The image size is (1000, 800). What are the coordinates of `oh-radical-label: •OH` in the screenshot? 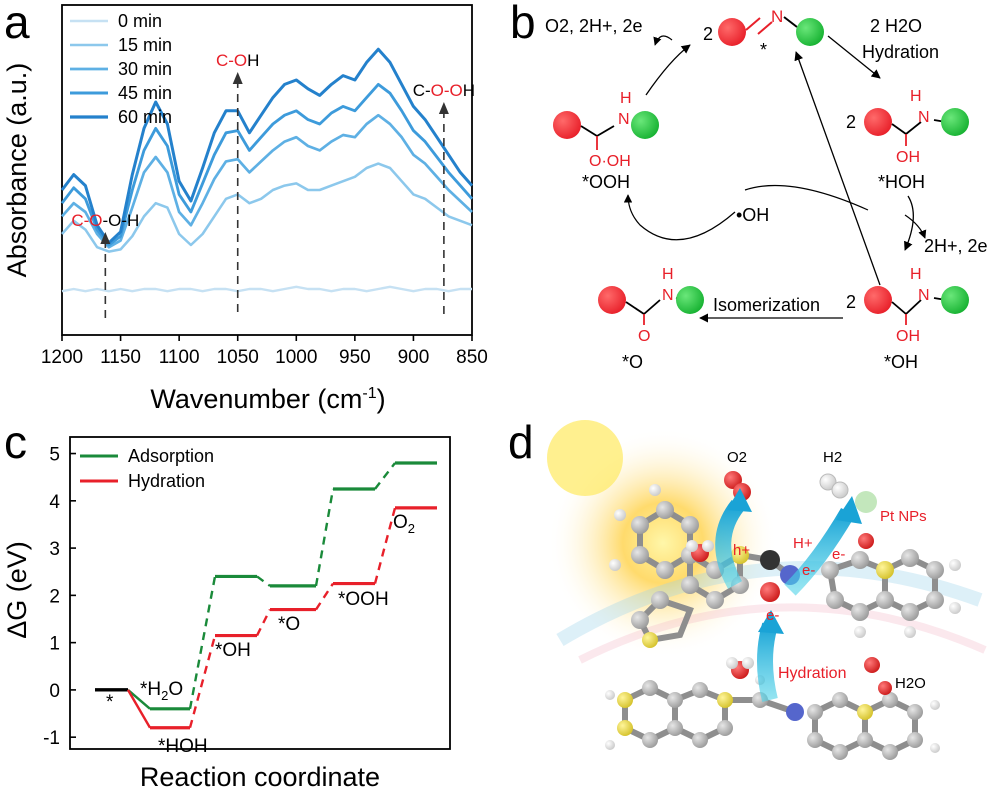 It's located at (752, 215).